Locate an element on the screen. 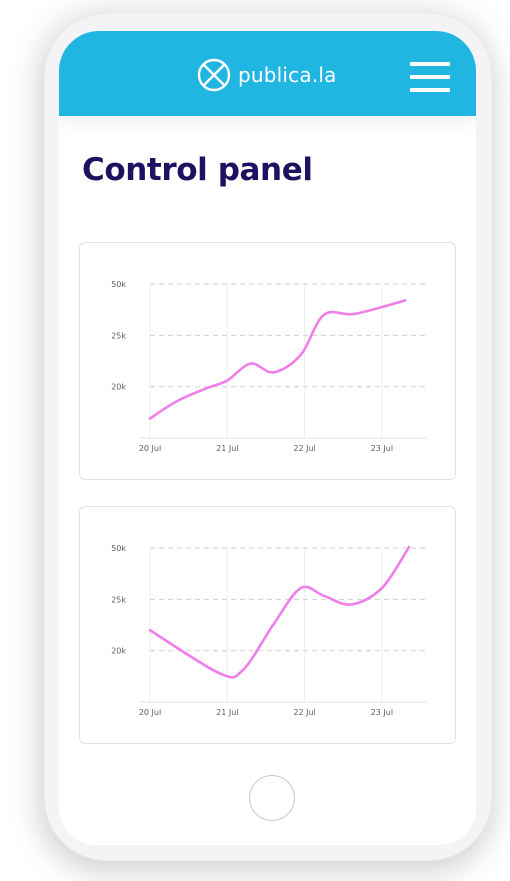 This screenshot has height=881, width=510. circle-x-logo-icon is located at coordinates (214, 75).